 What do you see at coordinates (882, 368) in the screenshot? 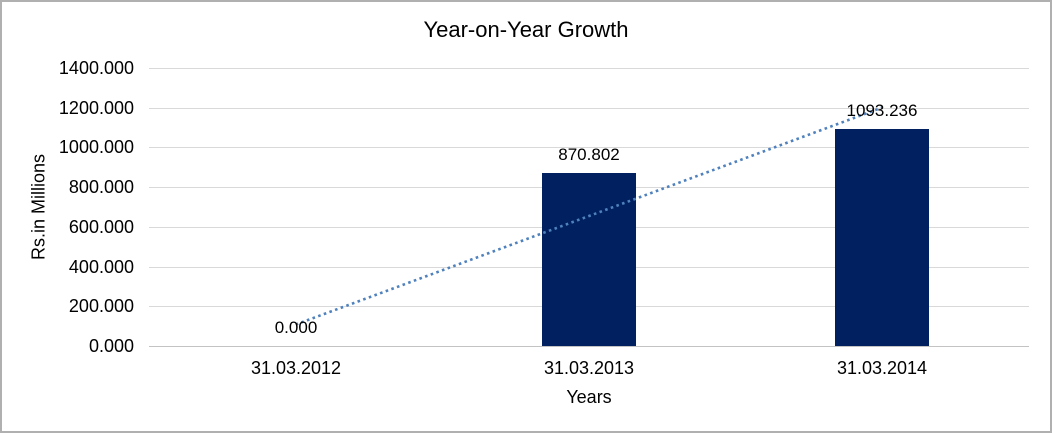
I see `x-category-label: 31.03.2014` at bounding box center [882, 368].